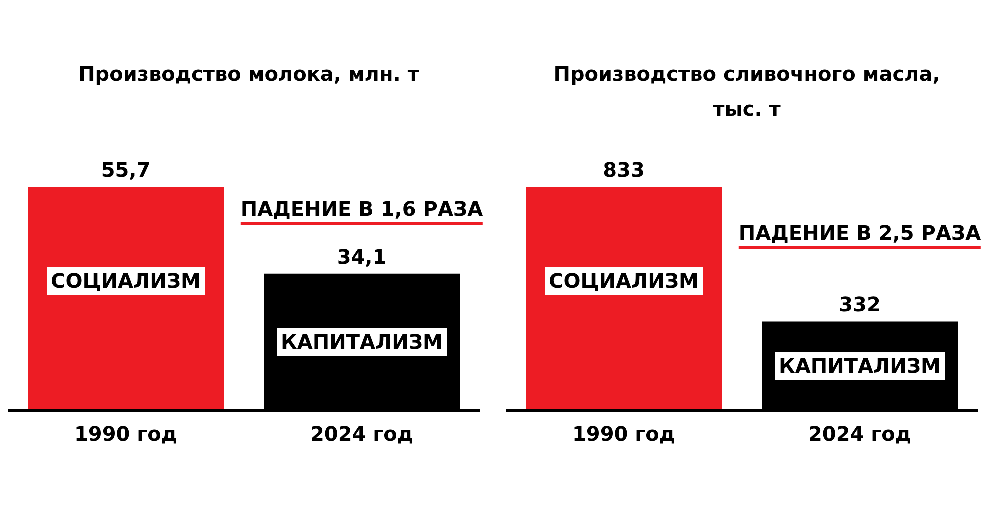 The width and height of the screenshot is (997, 518). Describe the element at coordinates (126, 170) in the screenshot. I see `data-label: 55,7` at that location.